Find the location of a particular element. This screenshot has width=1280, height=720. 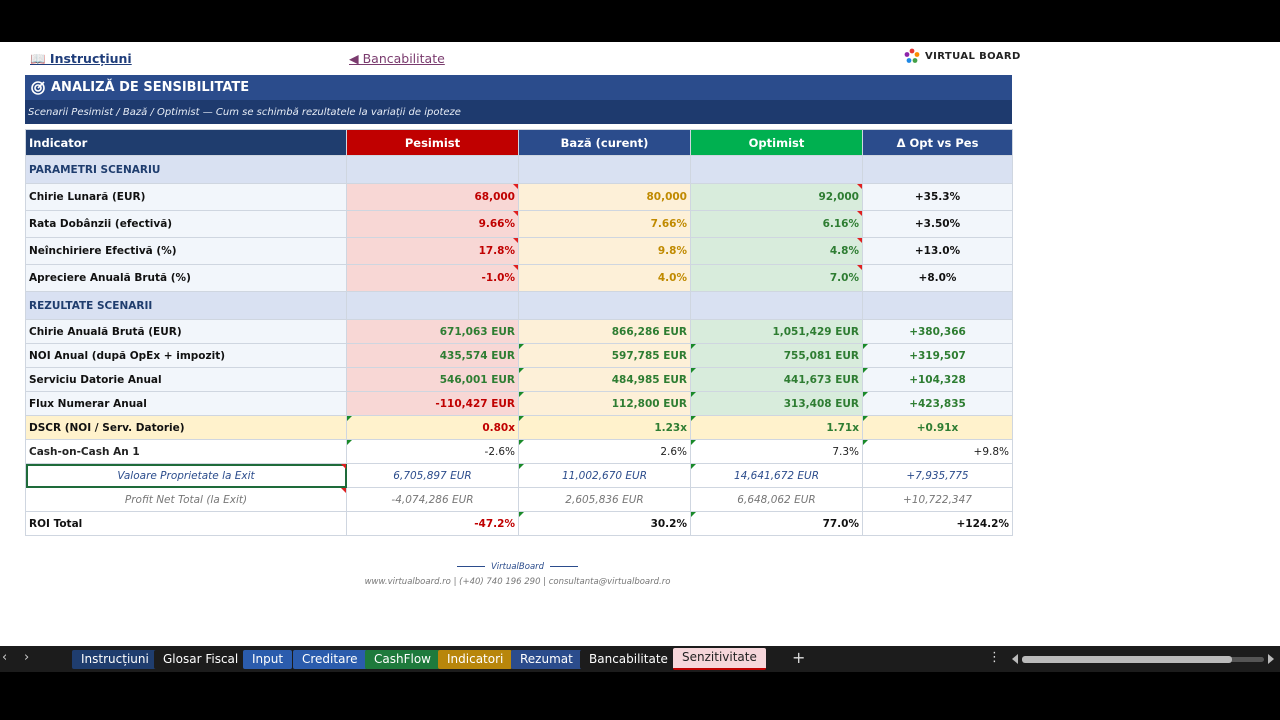

row-label: Serviciu Datorie Anual is located at coordinates (186, 379).